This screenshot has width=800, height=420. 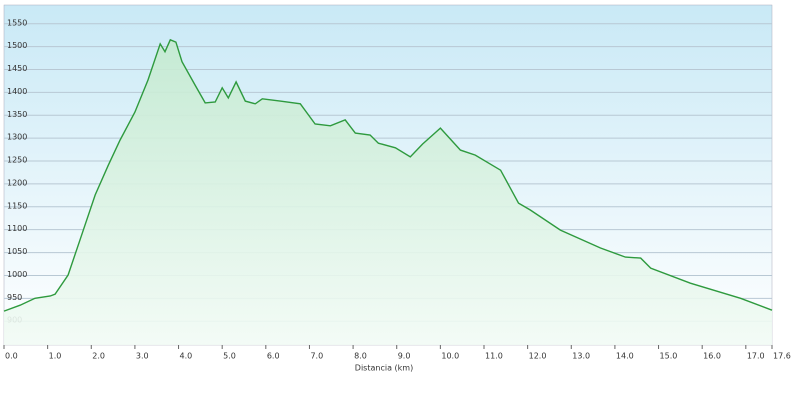 I want to click on x-tick-label: 17.0, so click(x=756, y=356).